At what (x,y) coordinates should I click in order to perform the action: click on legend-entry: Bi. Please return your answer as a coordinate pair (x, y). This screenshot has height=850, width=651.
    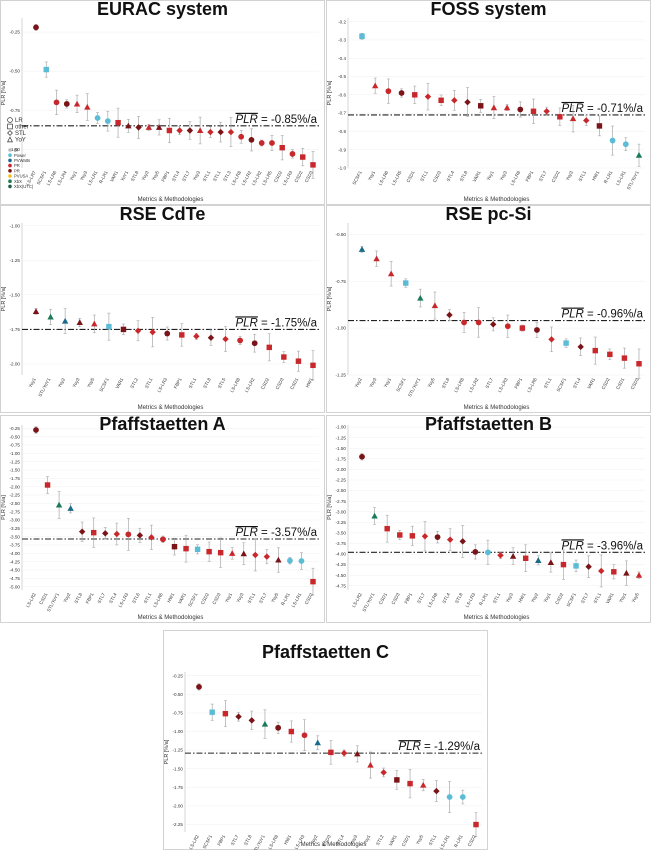
    Looking at the image, I should click on (16, 150).